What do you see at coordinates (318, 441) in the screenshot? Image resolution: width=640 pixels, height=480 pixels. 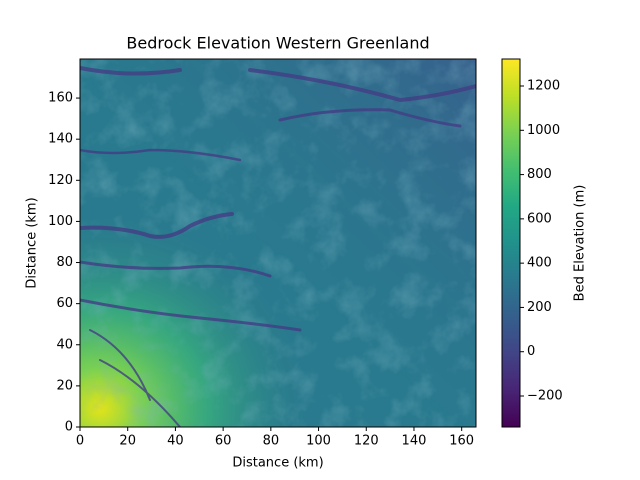 I see `x-tick-label: 100` at bounding box center [318, 441].